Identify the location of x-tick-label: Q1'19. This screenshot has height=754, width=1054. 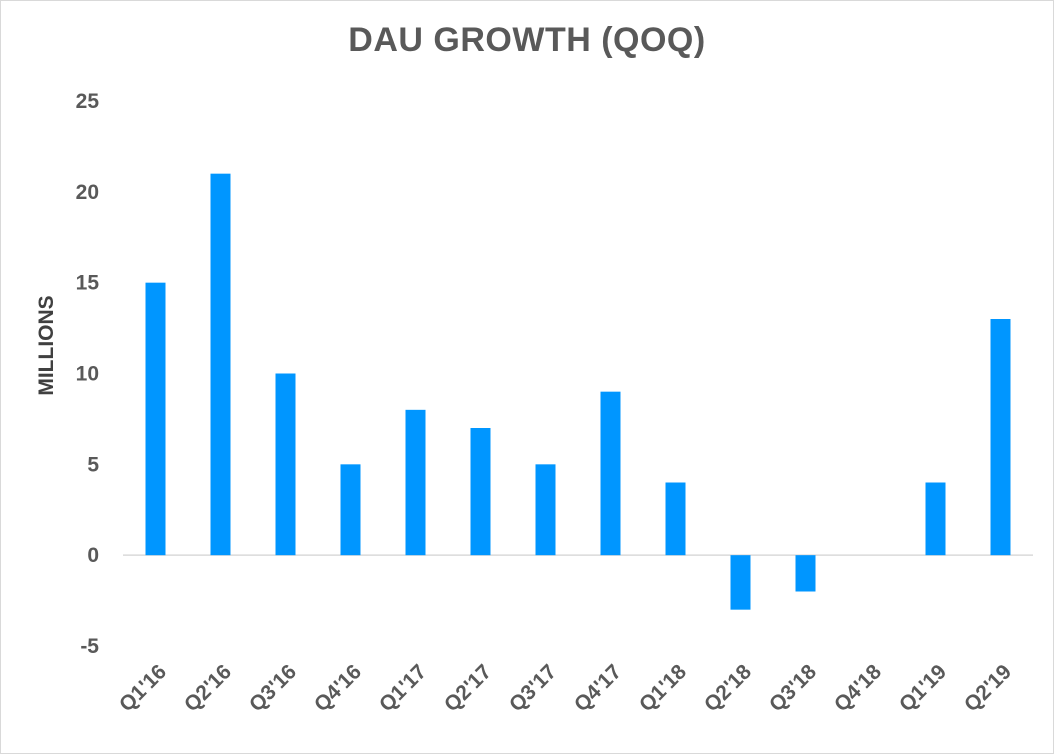
(923, 688).